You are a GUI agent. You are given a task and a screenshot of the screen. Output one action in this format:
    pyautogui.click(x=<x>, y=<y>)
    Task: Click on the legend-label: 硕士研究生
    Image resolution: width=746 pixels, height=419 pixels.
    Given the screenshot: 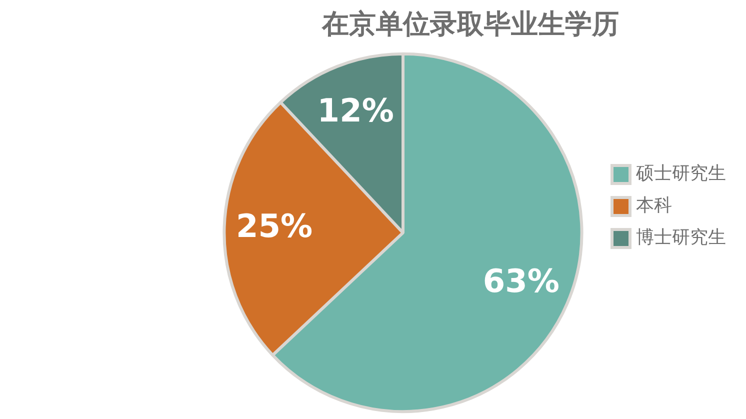 What is the action you would take?
    pyautogui.click(x=680, y=173)
    